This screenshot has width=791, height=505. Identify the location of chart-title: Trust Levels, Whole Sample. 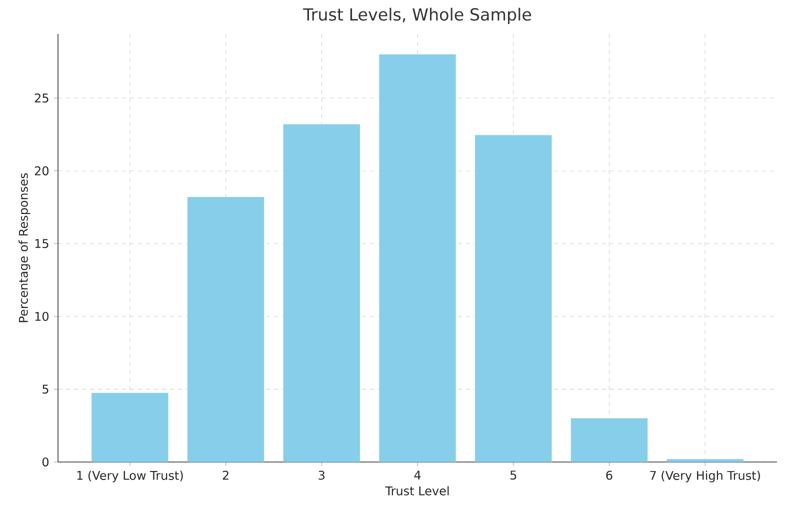
(417, 16).